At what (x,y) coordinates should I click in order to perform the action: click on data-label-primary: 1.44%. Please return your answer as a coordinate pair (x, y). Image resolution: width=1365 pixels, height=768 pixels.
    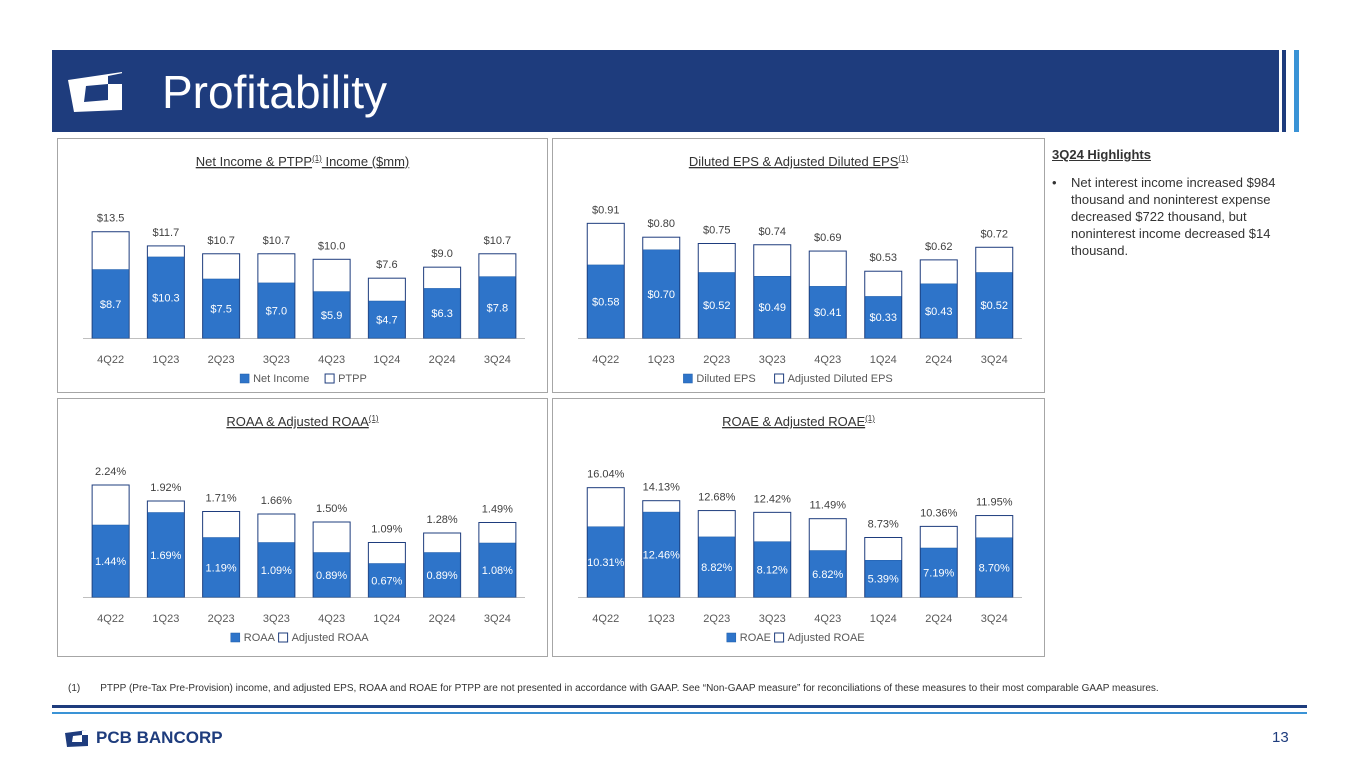
    Looking at the image, I should click on (110, 562).